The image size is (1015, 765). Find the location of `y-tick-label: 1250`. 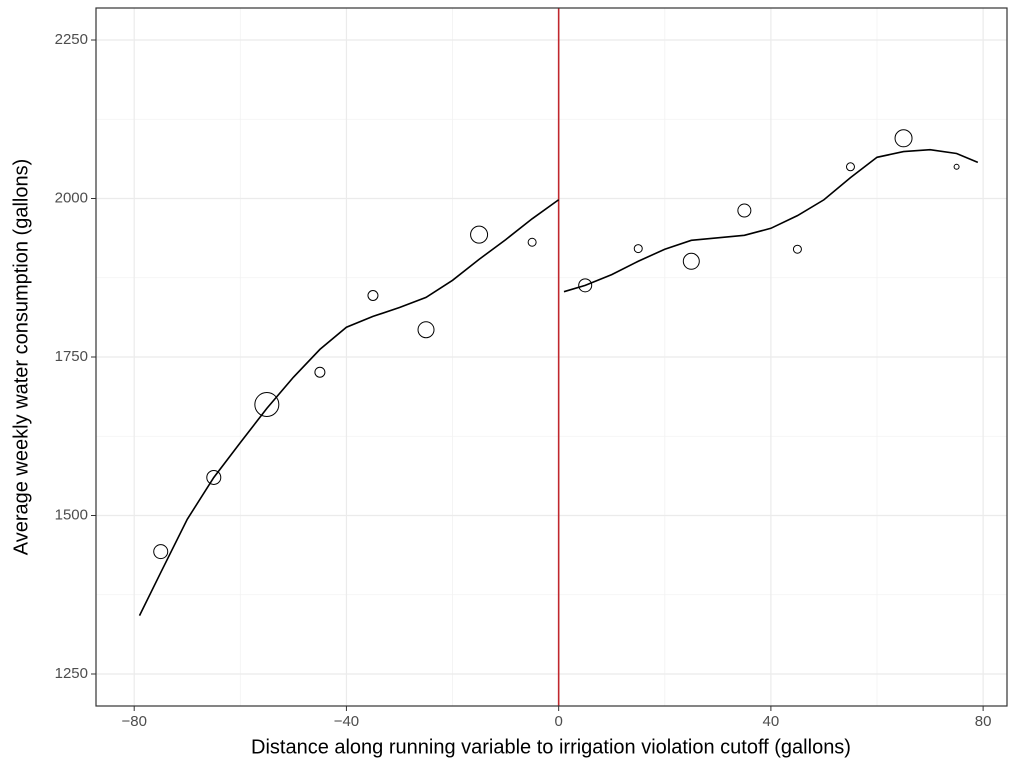

y-tick-label: 1250 is located at coordinates (71, 673).